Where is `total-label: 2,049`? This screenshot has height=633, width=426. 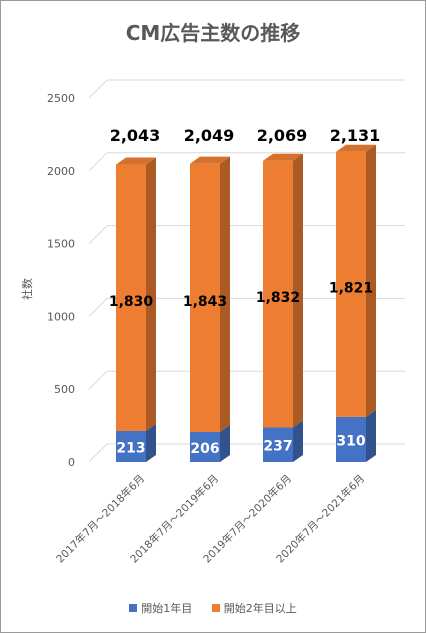
total-label: 2,049 is located at coordinates (209, 135).